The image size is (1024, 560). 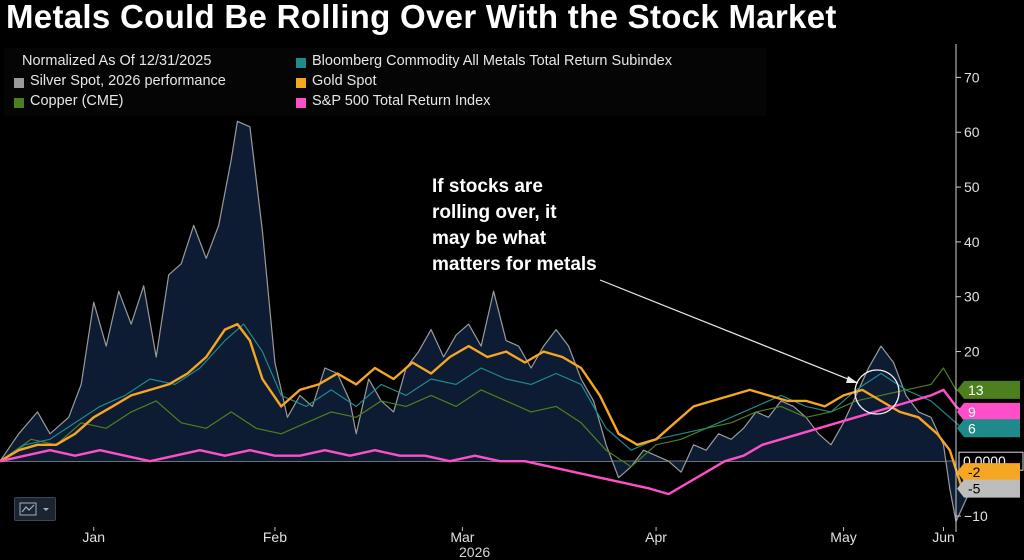 I want to click on end-label: 9, so click(x=988, y=411).